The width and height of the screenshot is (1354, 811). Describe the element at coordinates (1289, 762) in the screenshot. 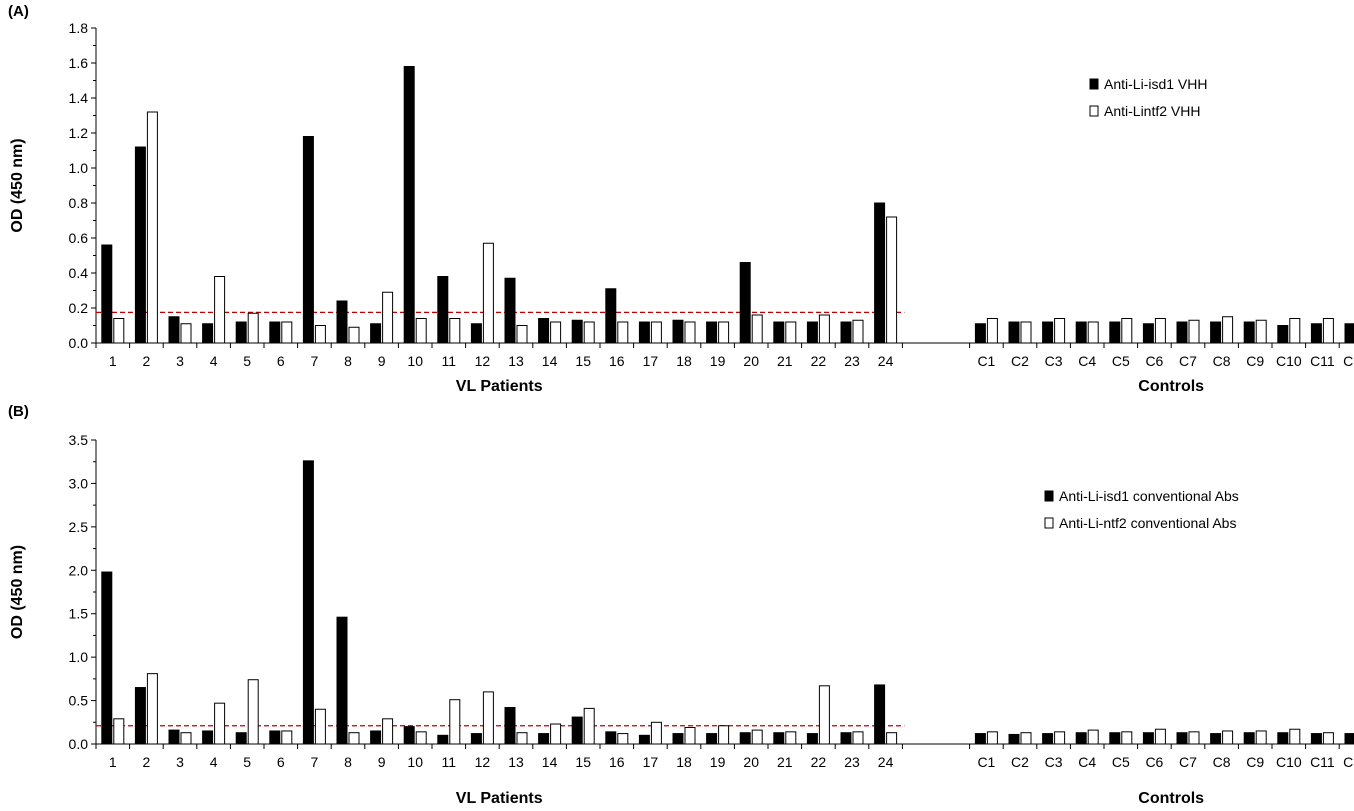

I see `x-tick-label: C10` at that location.